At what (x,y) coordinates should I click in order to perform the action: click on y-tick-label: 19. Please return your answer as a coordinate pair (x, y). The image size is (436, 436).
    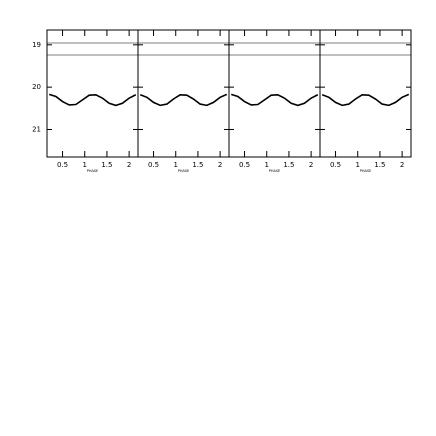
    Looking at the image, I should click on (36, 45).